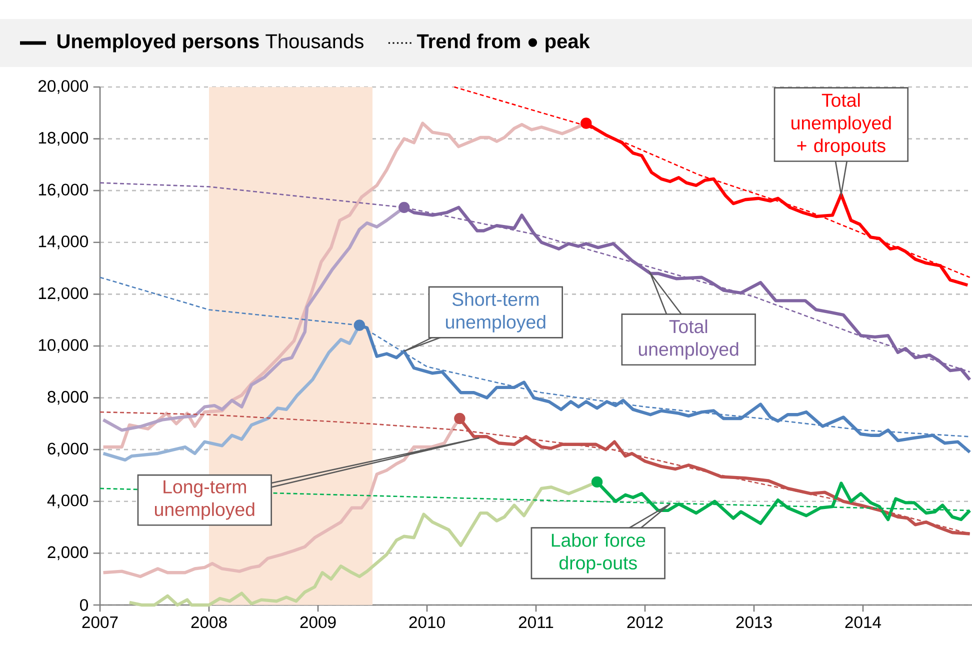 This screenshot has width=972, height=649. Describe the element at coordinates (536, 622) in the screenshot. I see `x-tick-label: 2011` at that location.